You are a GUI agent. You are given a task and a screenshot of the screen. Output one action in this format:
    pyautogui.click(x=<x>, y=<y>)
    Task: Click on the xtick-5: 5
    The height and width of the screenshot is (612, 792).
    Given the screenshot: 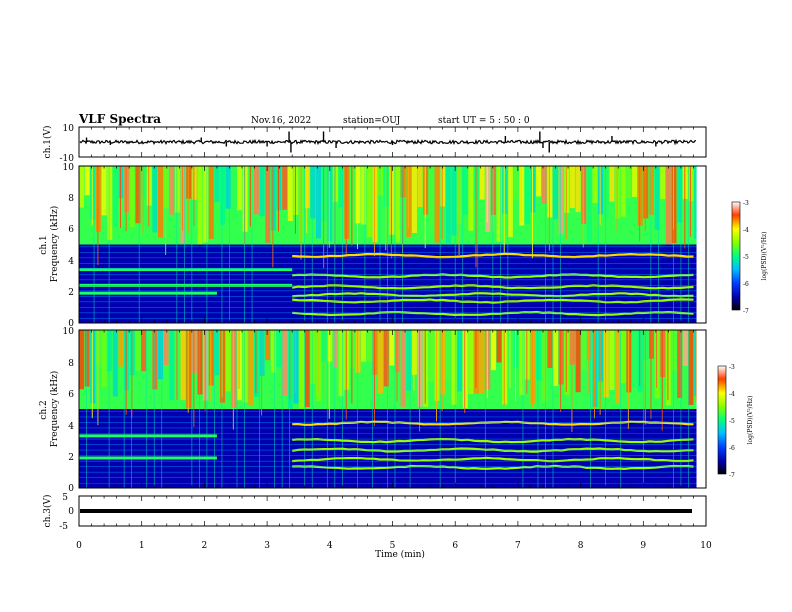 What is the action you would take?
    pyautogui.click(x=393, y=546)
    